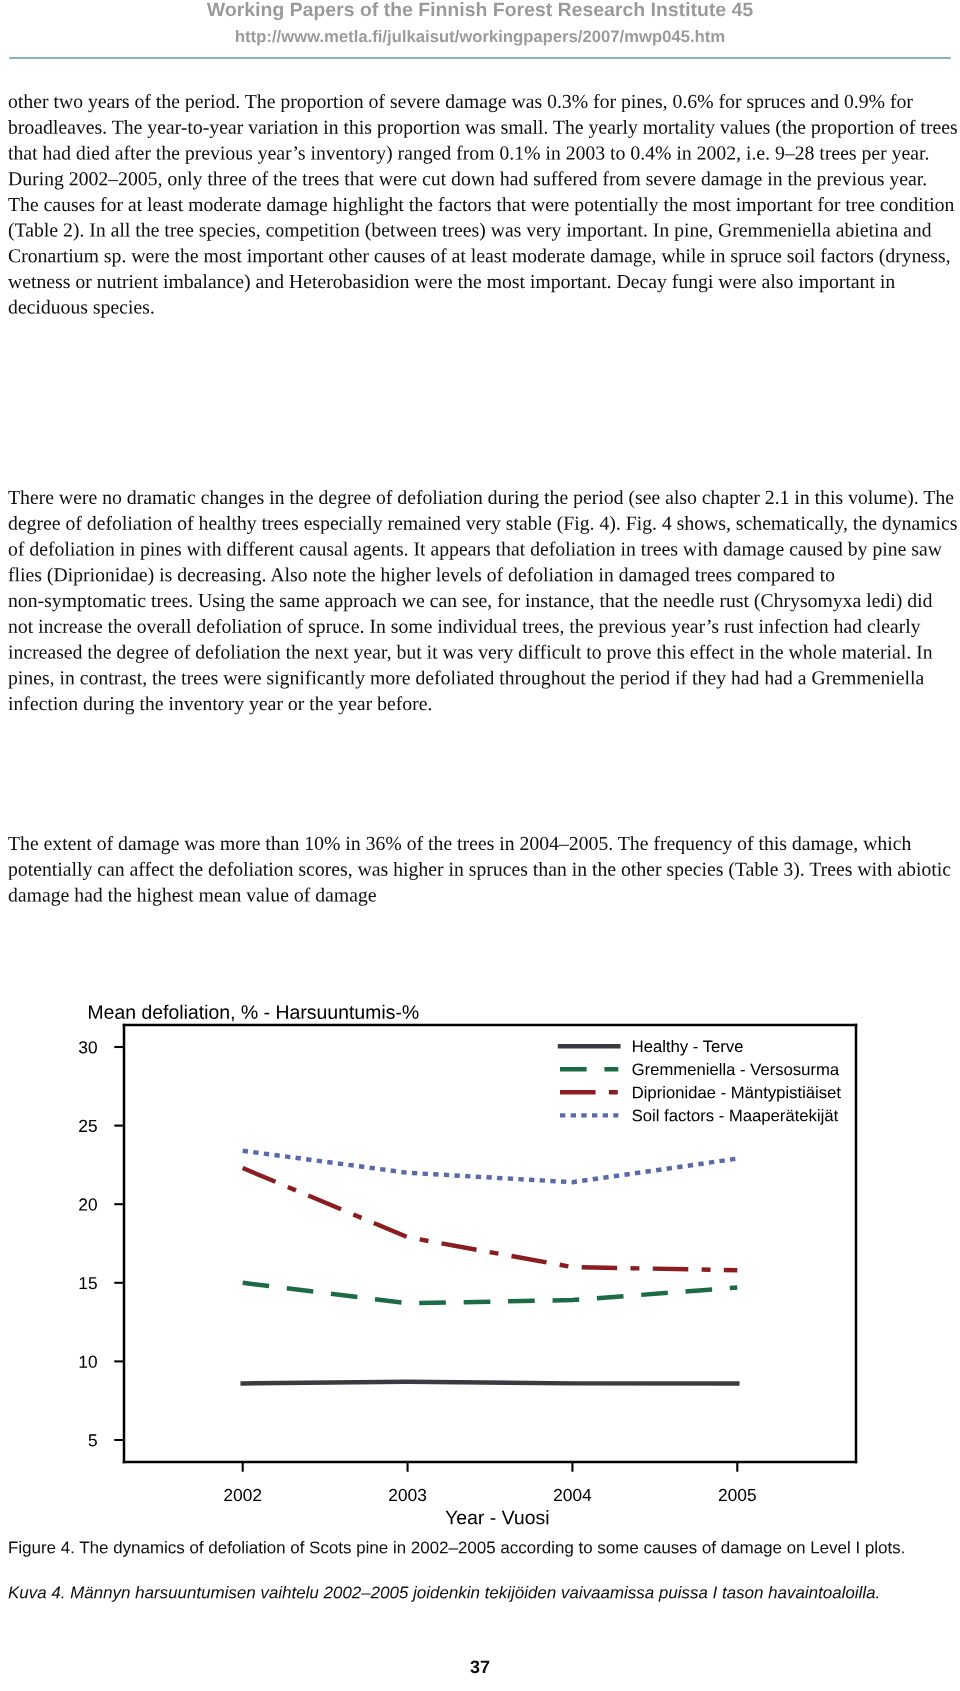 The height and width of the screenshot is (1691, 960). What do you see at coordinates (482, 206) in the screenshot?
I see `text: other two years of the period. The proportion of severe damage was 0.3% for pines, 0.6% for spruces and 0.9% for broadleaves. The year-to-year variation in this proportion was small. The yearly mortality values (the proportion of trees that had died after the previous year’s inventory) ranged from 0.1% in 2003 to 0.4% in 2002, i.e. 9–28 trees per year. During 2002–2005, only three of the trees that were cut down had suffered from severe damage in the previous year. The causes for at least moderate damage highlight the factors that were potentially the most important for tree condition (Table 2). In all the tree species, competition (between trees) was very important. In pine, Gremmeniella abietina and Cronartium sp. were the most important other causes of at least moderate damage, while in spruce soil factors (dryness, wetness or nutrient imbalance) and Heterobasidion were the most important. Decay fungi were also important in deciduous species.` at bounding box center [482, 206].